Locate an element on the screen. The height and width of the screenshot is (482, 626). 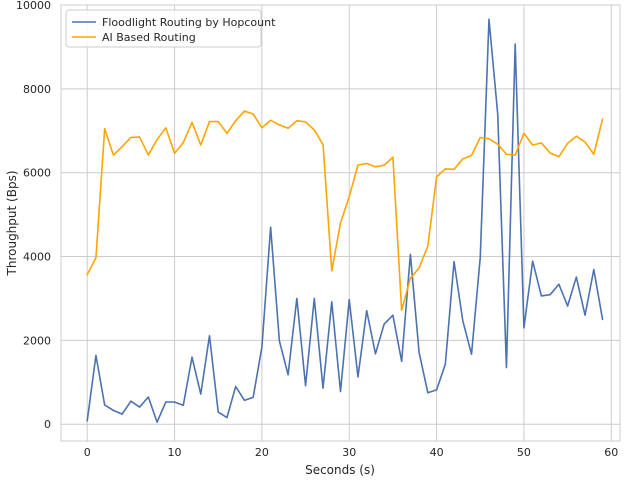
y-tick-label: 6000 is located at coordinates (37, 173).